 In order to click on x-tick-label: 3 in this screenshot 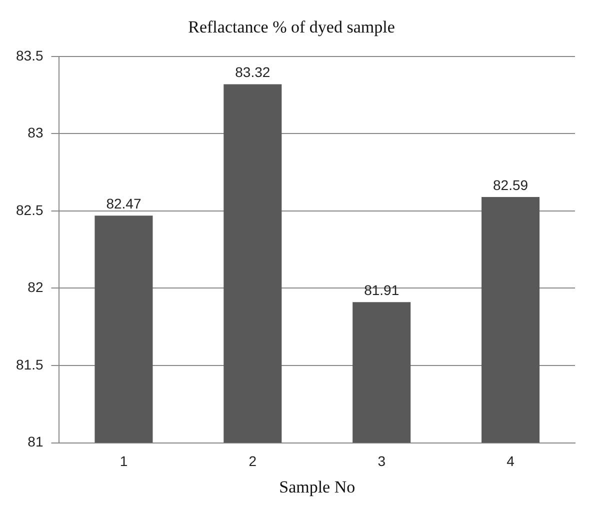, I will do `click(382, 461)`.